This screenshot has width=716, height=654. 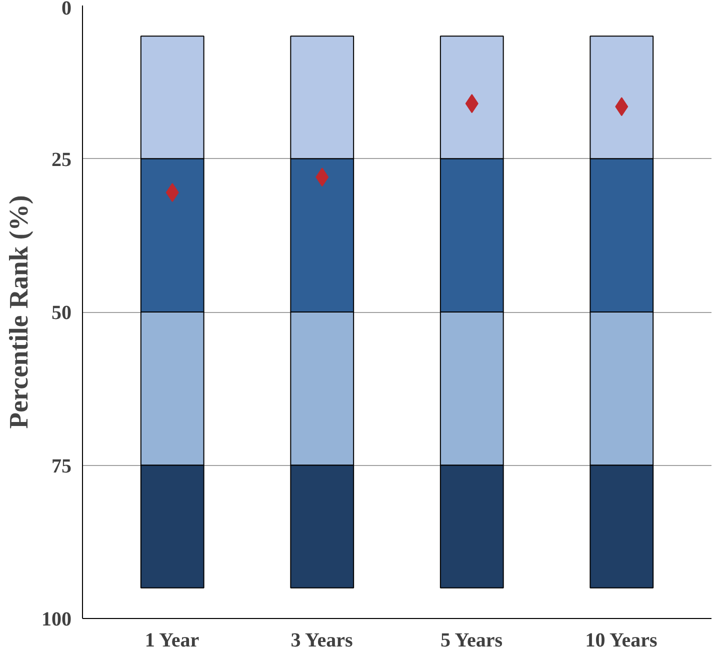 I want to click on x-tick-label: 5 Years, so click(x=471, y=641).